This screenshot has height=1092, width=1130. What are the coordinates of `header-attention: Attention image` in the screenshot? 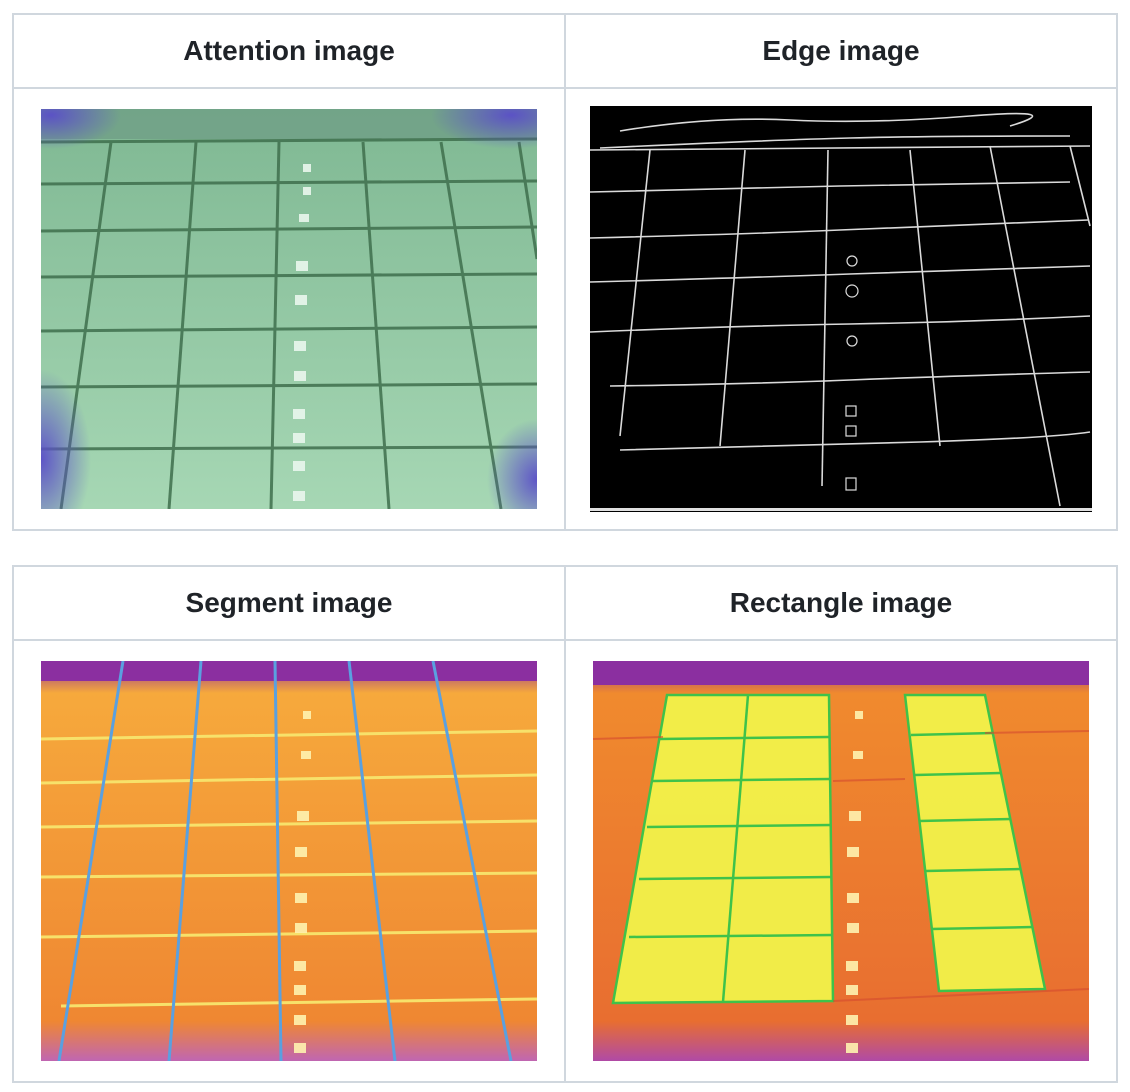 It's located at (289, 51).